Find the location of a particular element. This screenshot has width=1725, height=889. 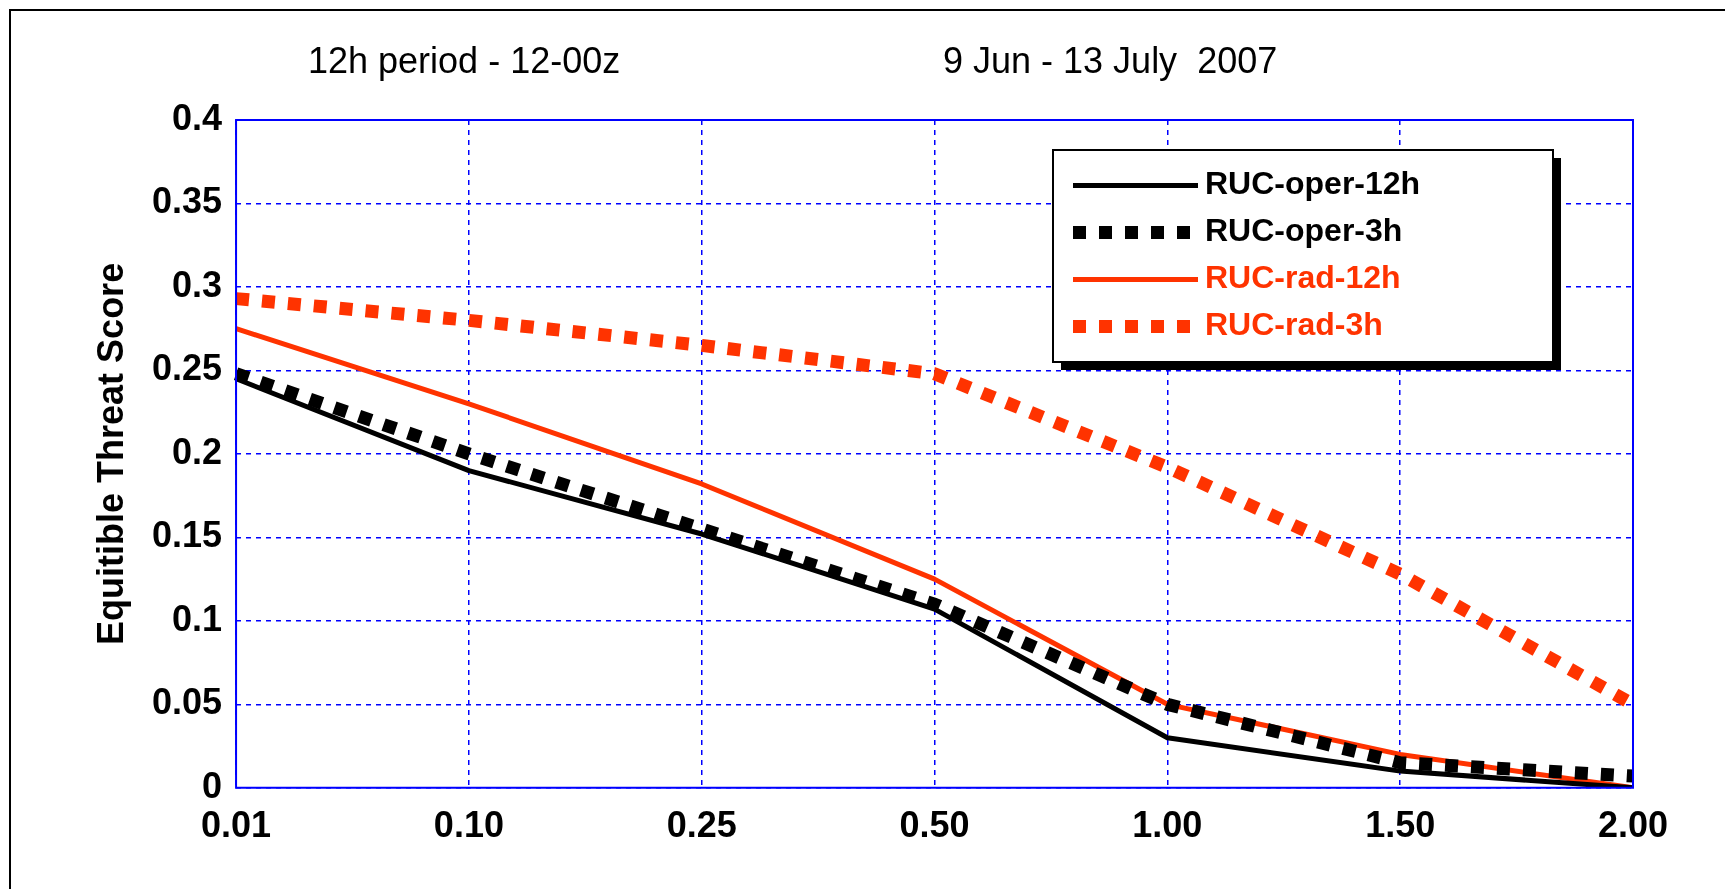

legend-label: RUC-oper-3h is located at coordinates (1304, 230).